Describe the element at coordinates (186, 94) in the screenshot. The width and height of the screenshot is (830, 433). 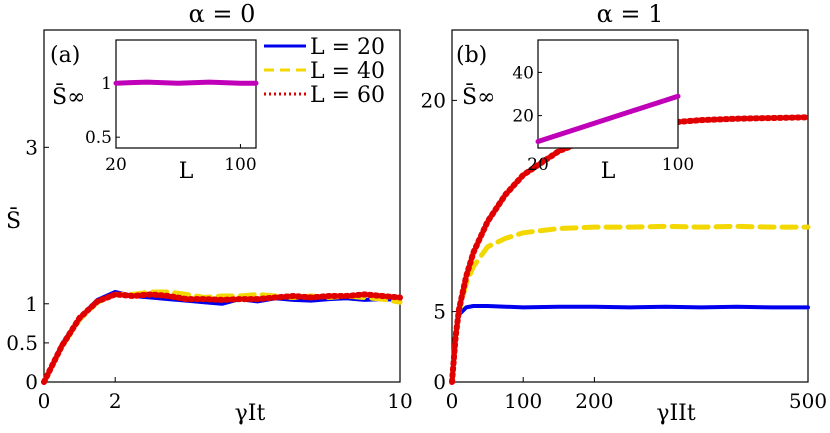
I see `panel-a-inset-frame` at that location.